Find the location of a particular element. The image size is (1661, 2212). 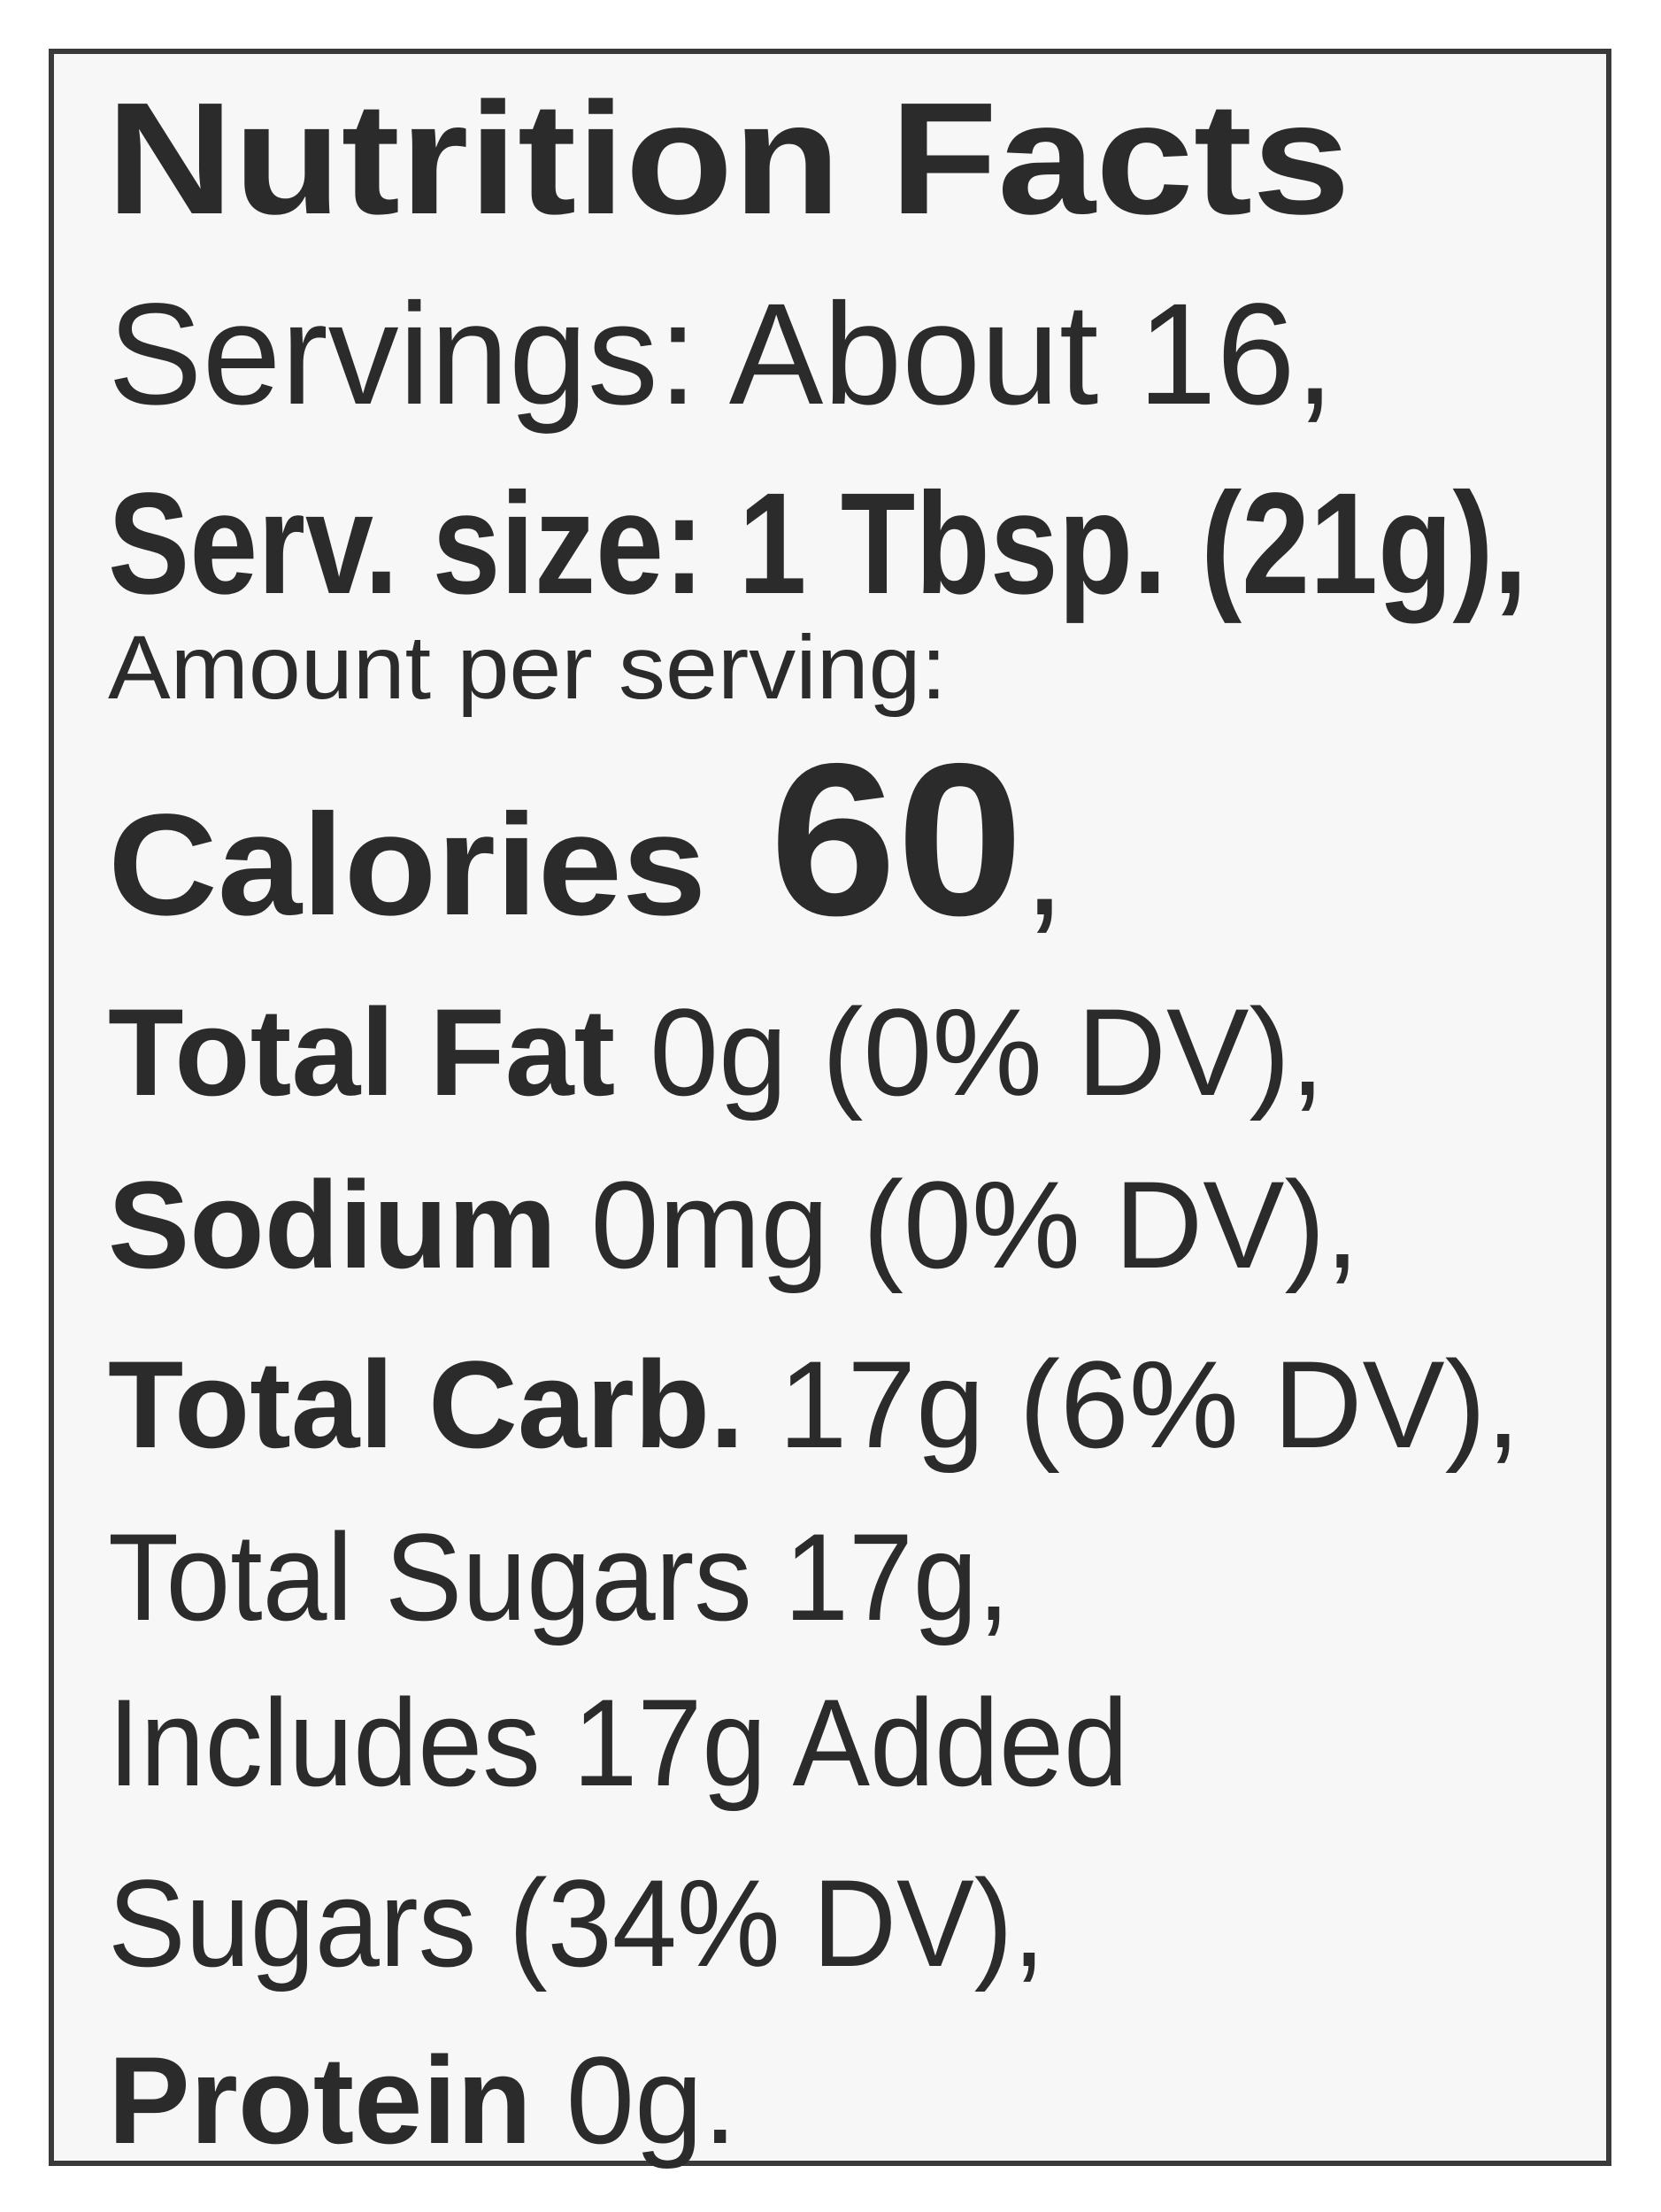

nutrition-line: Protein 0g. is located at coordinates (422, 2100).